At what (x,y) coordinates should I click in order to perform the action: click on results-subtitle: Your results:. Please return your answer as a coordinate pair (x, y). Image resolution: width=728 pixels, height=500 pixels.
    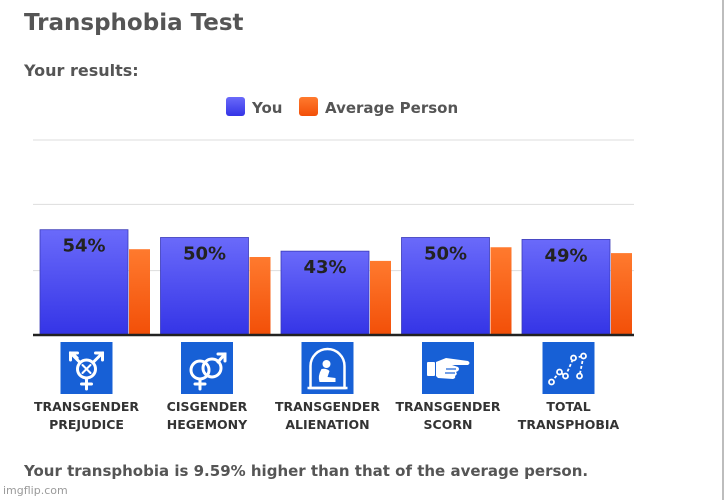
    Looking at the image, I should click on (81, 70).